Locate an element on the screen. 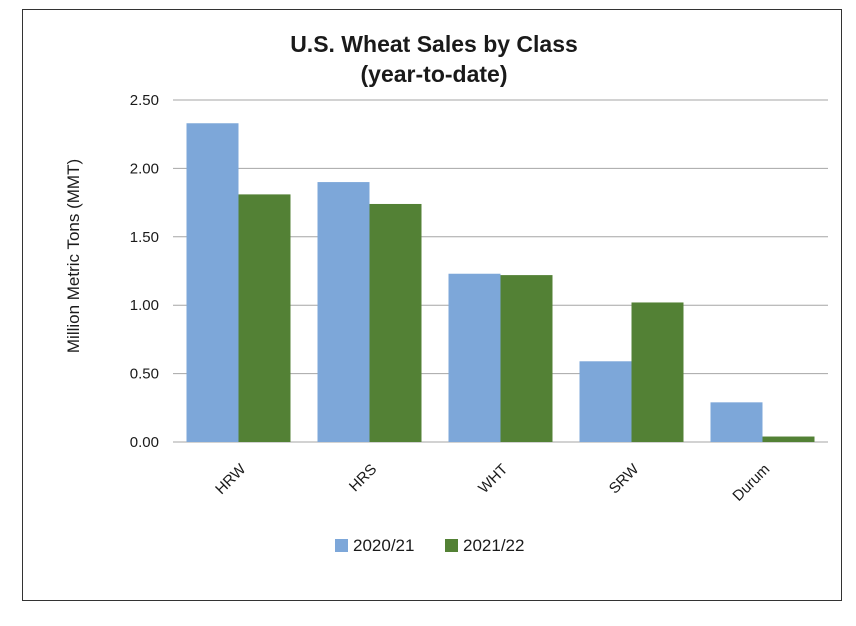 The width and height of the screenshot is (856, 626). x-tick-label: SRW is located at coordinates (624, 478).